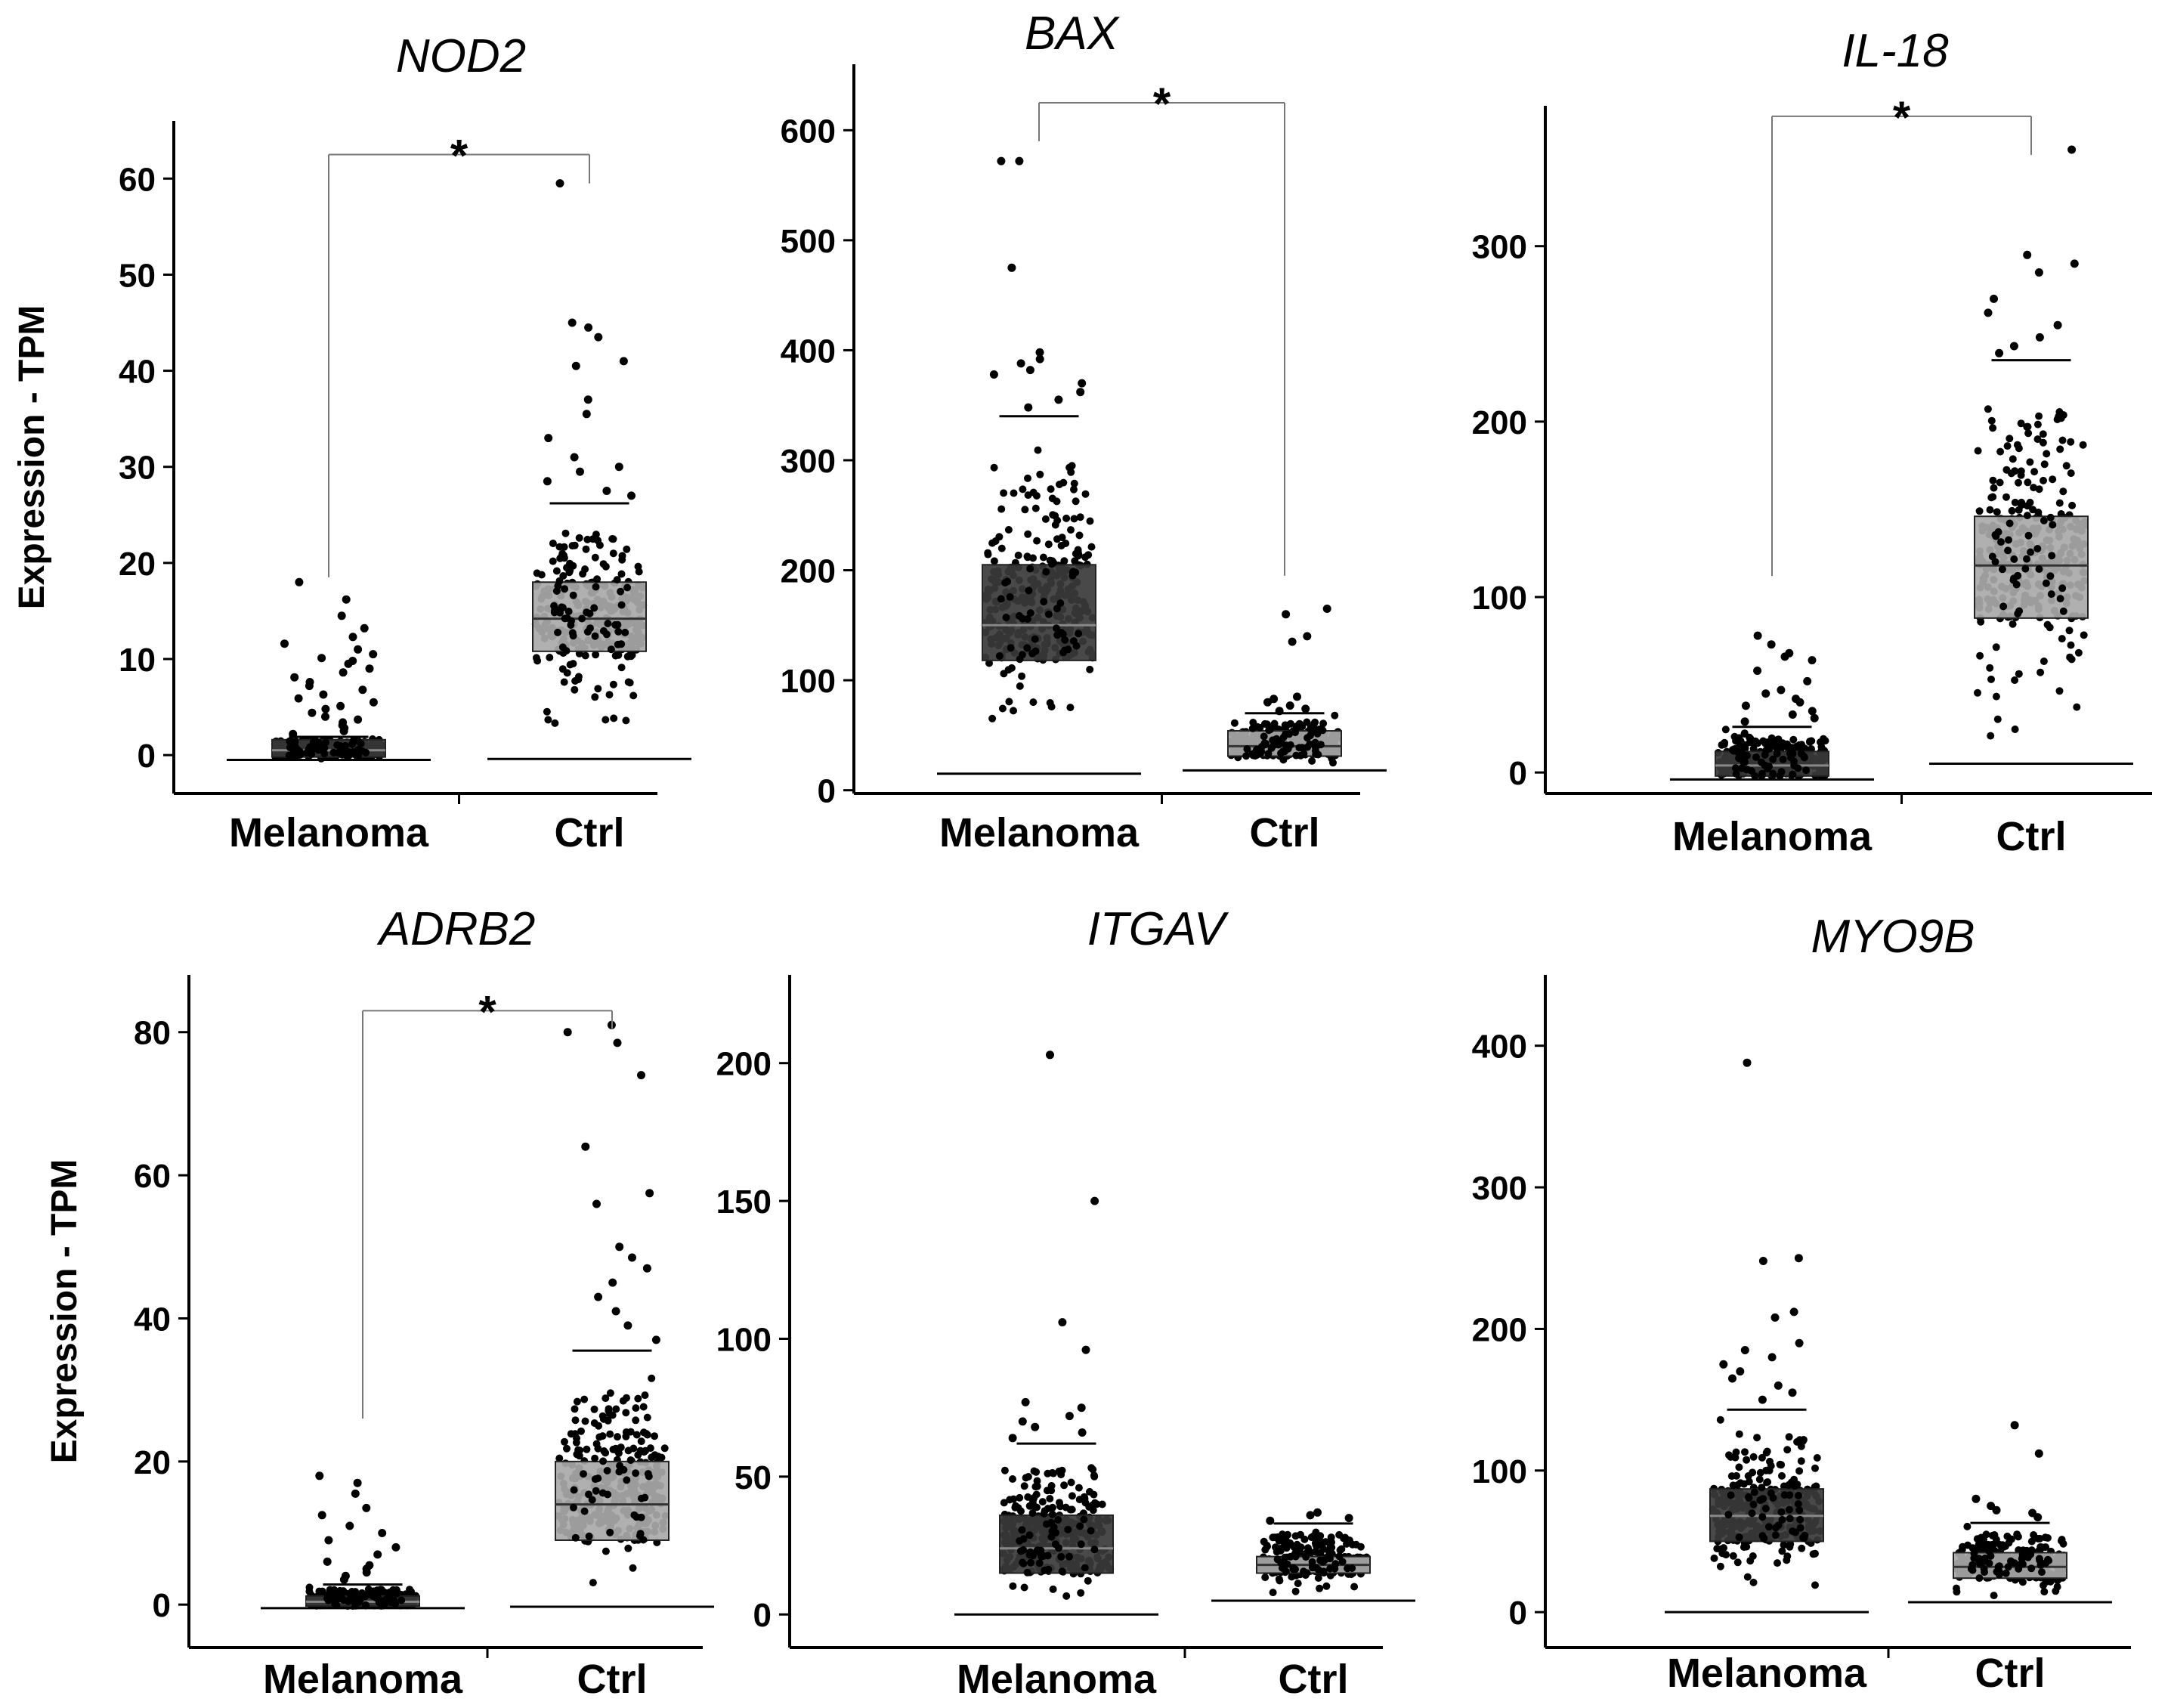 The height and width of the screenshot is (1708, 2171). I want to click on chart-panel-bax: BAX 0 100 200 300 400 500 600 Melanoma Ctrl *, so click(1084, 432).